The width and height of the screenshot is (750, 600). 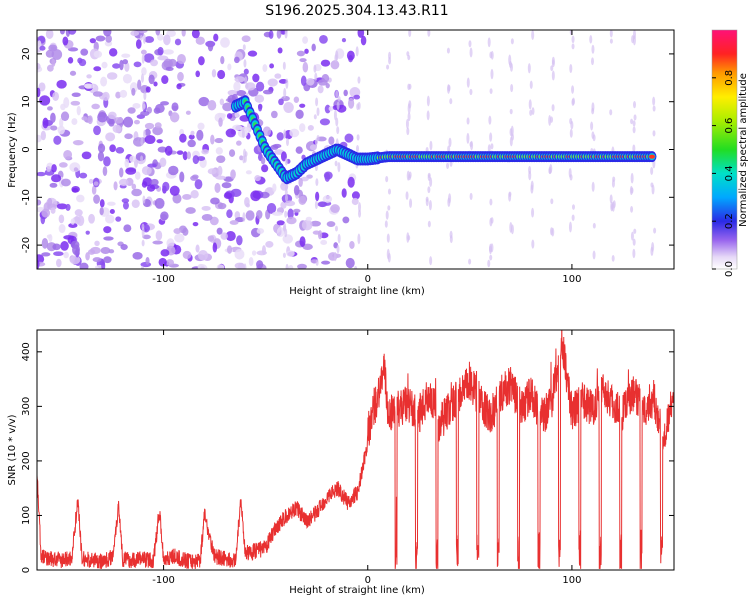 What do you see at coordinates (26, 351) in the screenshot?
I see `snr-ytick-label: 400` at bounding box center [26, 351].